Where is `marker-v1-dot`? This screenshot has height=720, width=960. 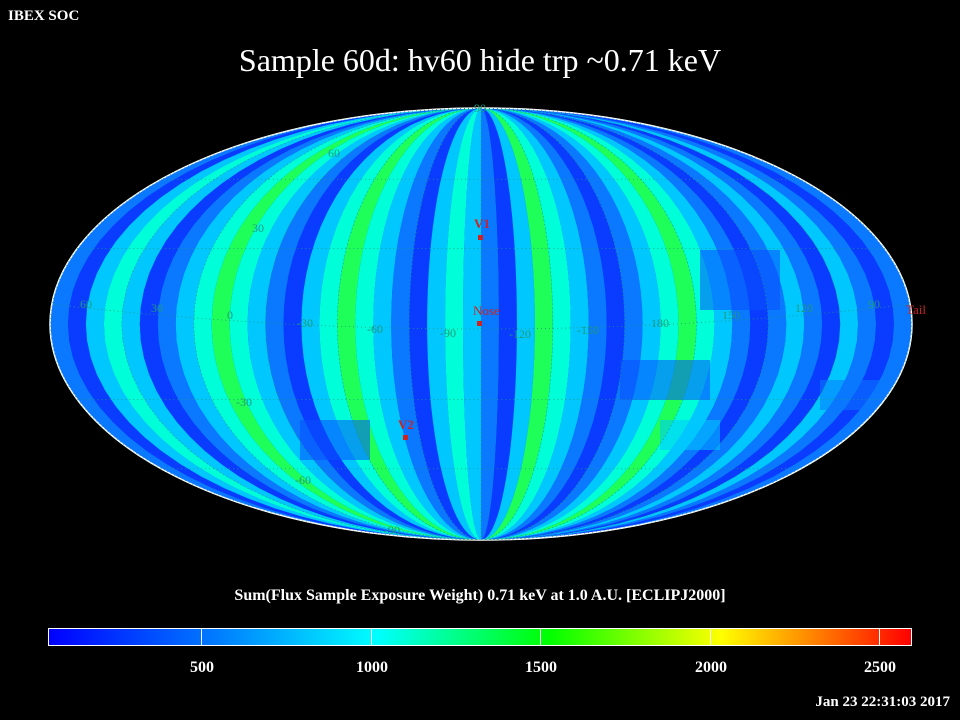
marker-v1-dot is located at coordinates (480, 237).